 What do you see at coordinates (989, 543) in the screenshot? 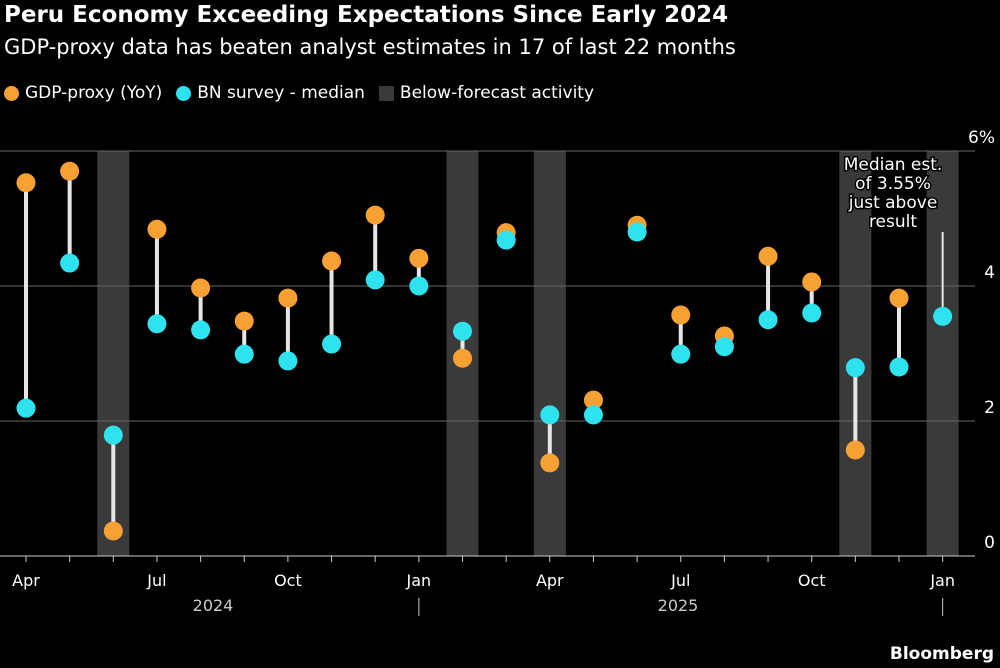
I see `y-tick-label: 0` at bounding box center [989, 543].